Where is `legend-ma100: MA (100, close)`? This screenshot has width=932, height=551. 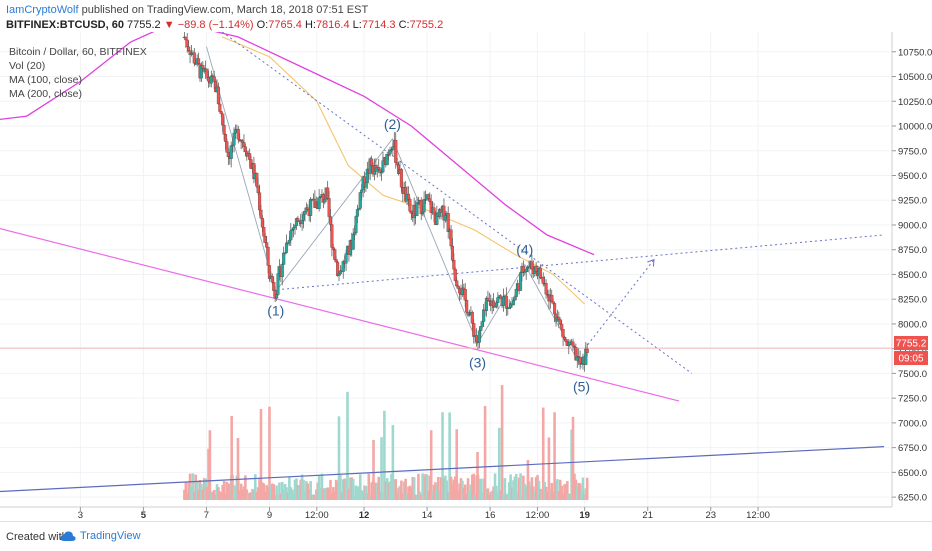 legend-ma100: MA (100, close) is located at coordinates (45, 80).